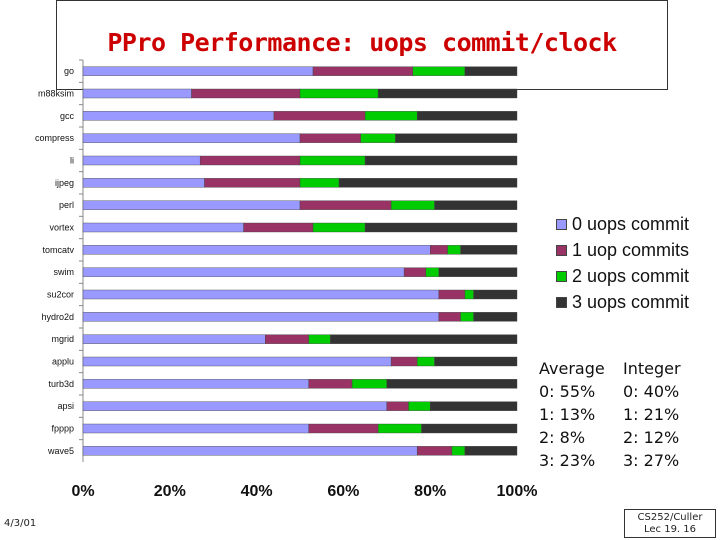 The width and height of the screenshot is (720, 540). Describe the element at coordinates (61, 384) in the screenshot. I see `category-label: turb3d` at that location.